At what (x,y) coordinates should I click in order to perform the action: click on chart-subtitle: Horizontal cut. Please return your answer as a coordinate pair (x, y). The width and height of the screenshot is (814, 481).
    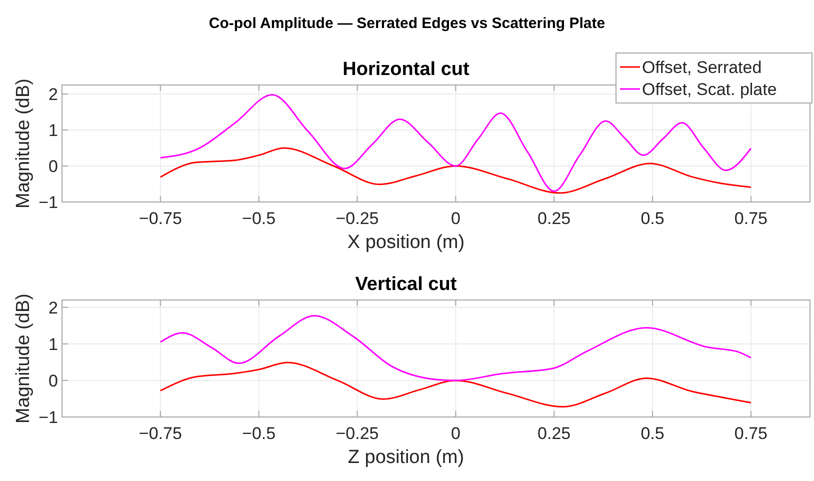
    Looking at the image, I should click on (406, 69).